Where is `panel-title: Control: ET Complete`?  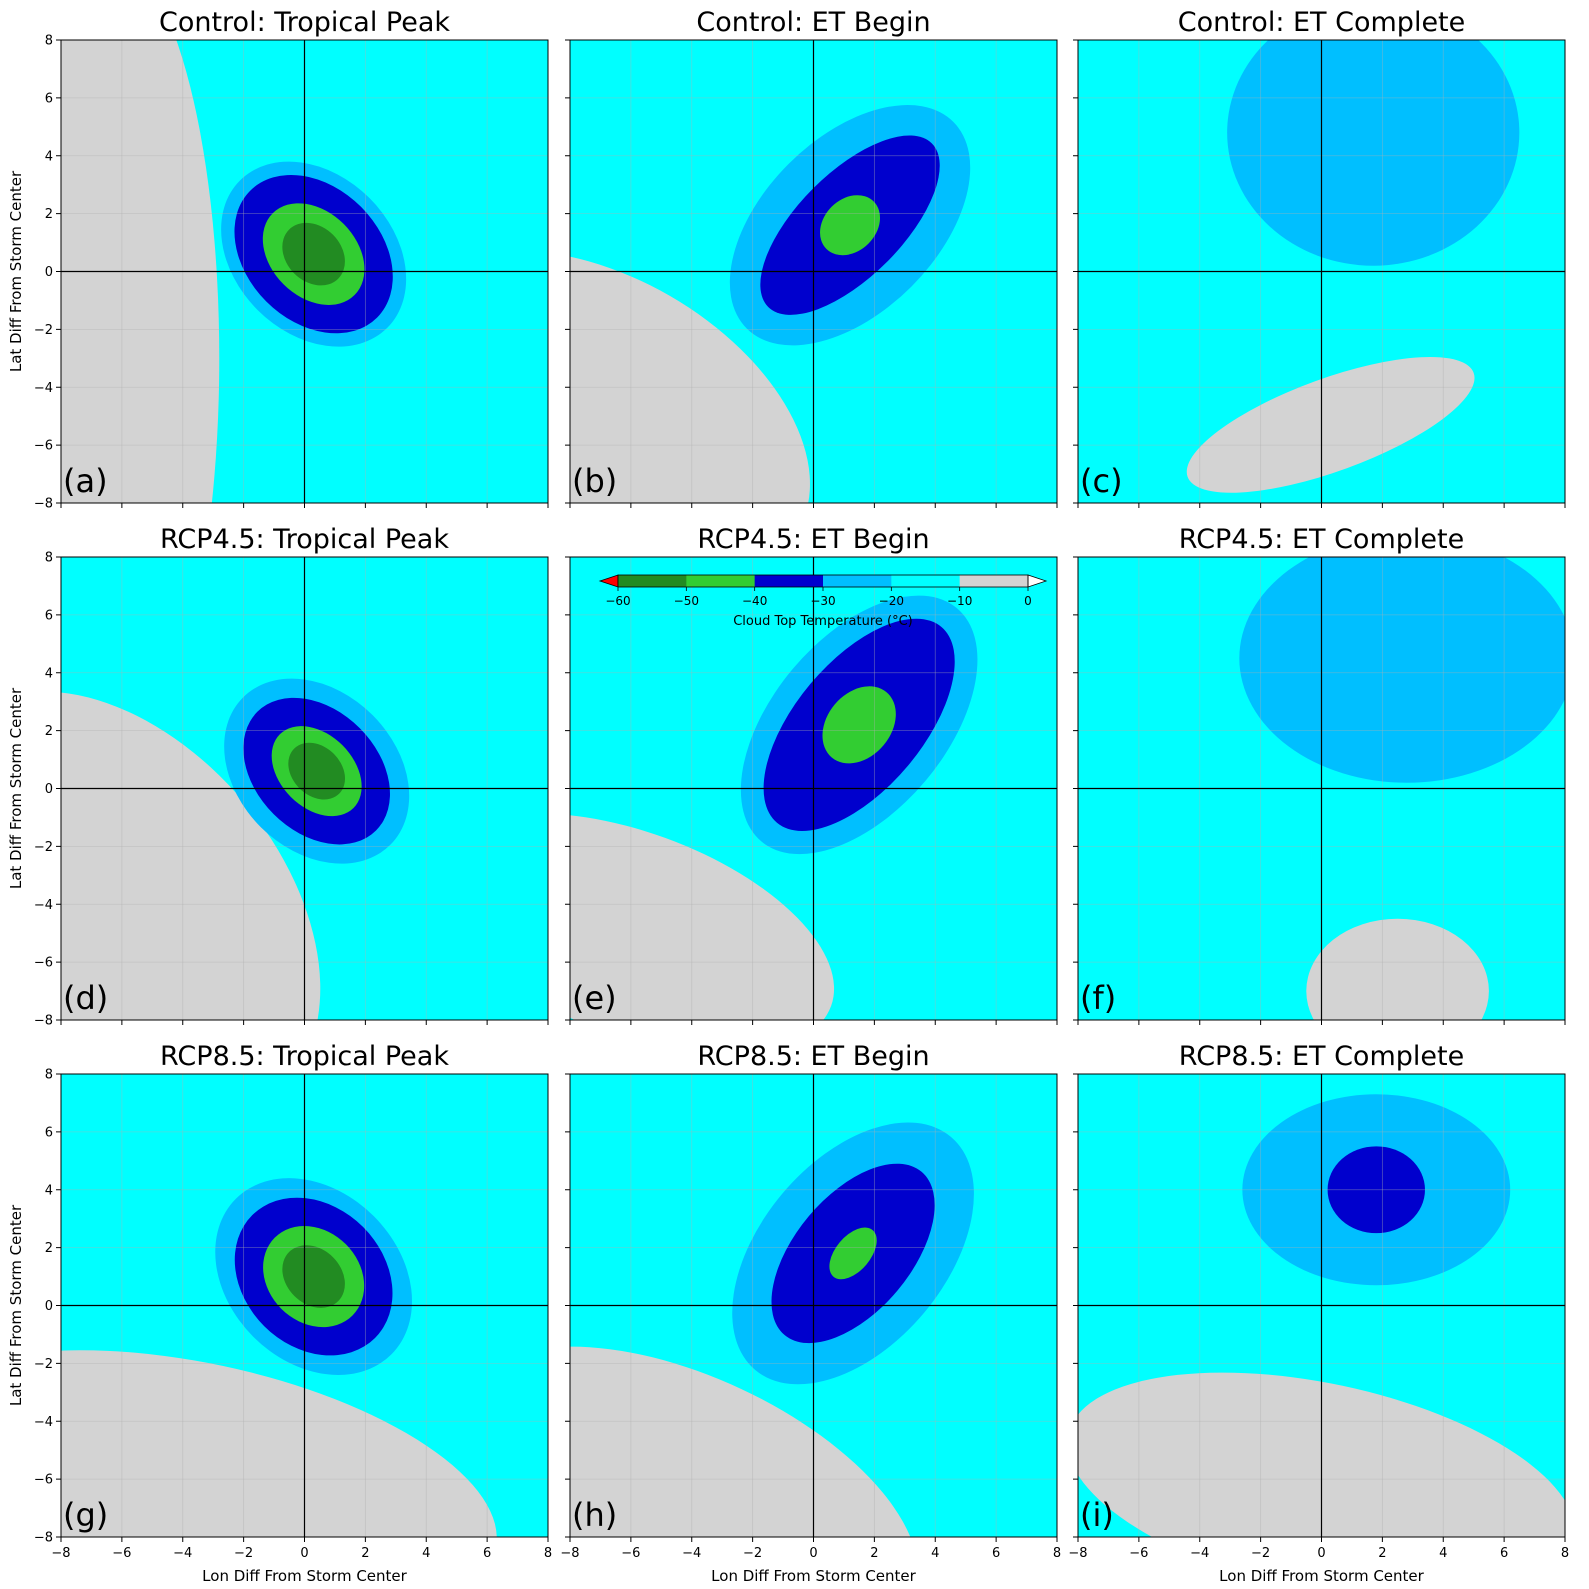
panel-title: Control: ET Complete is located at coordinates (1322, 22).